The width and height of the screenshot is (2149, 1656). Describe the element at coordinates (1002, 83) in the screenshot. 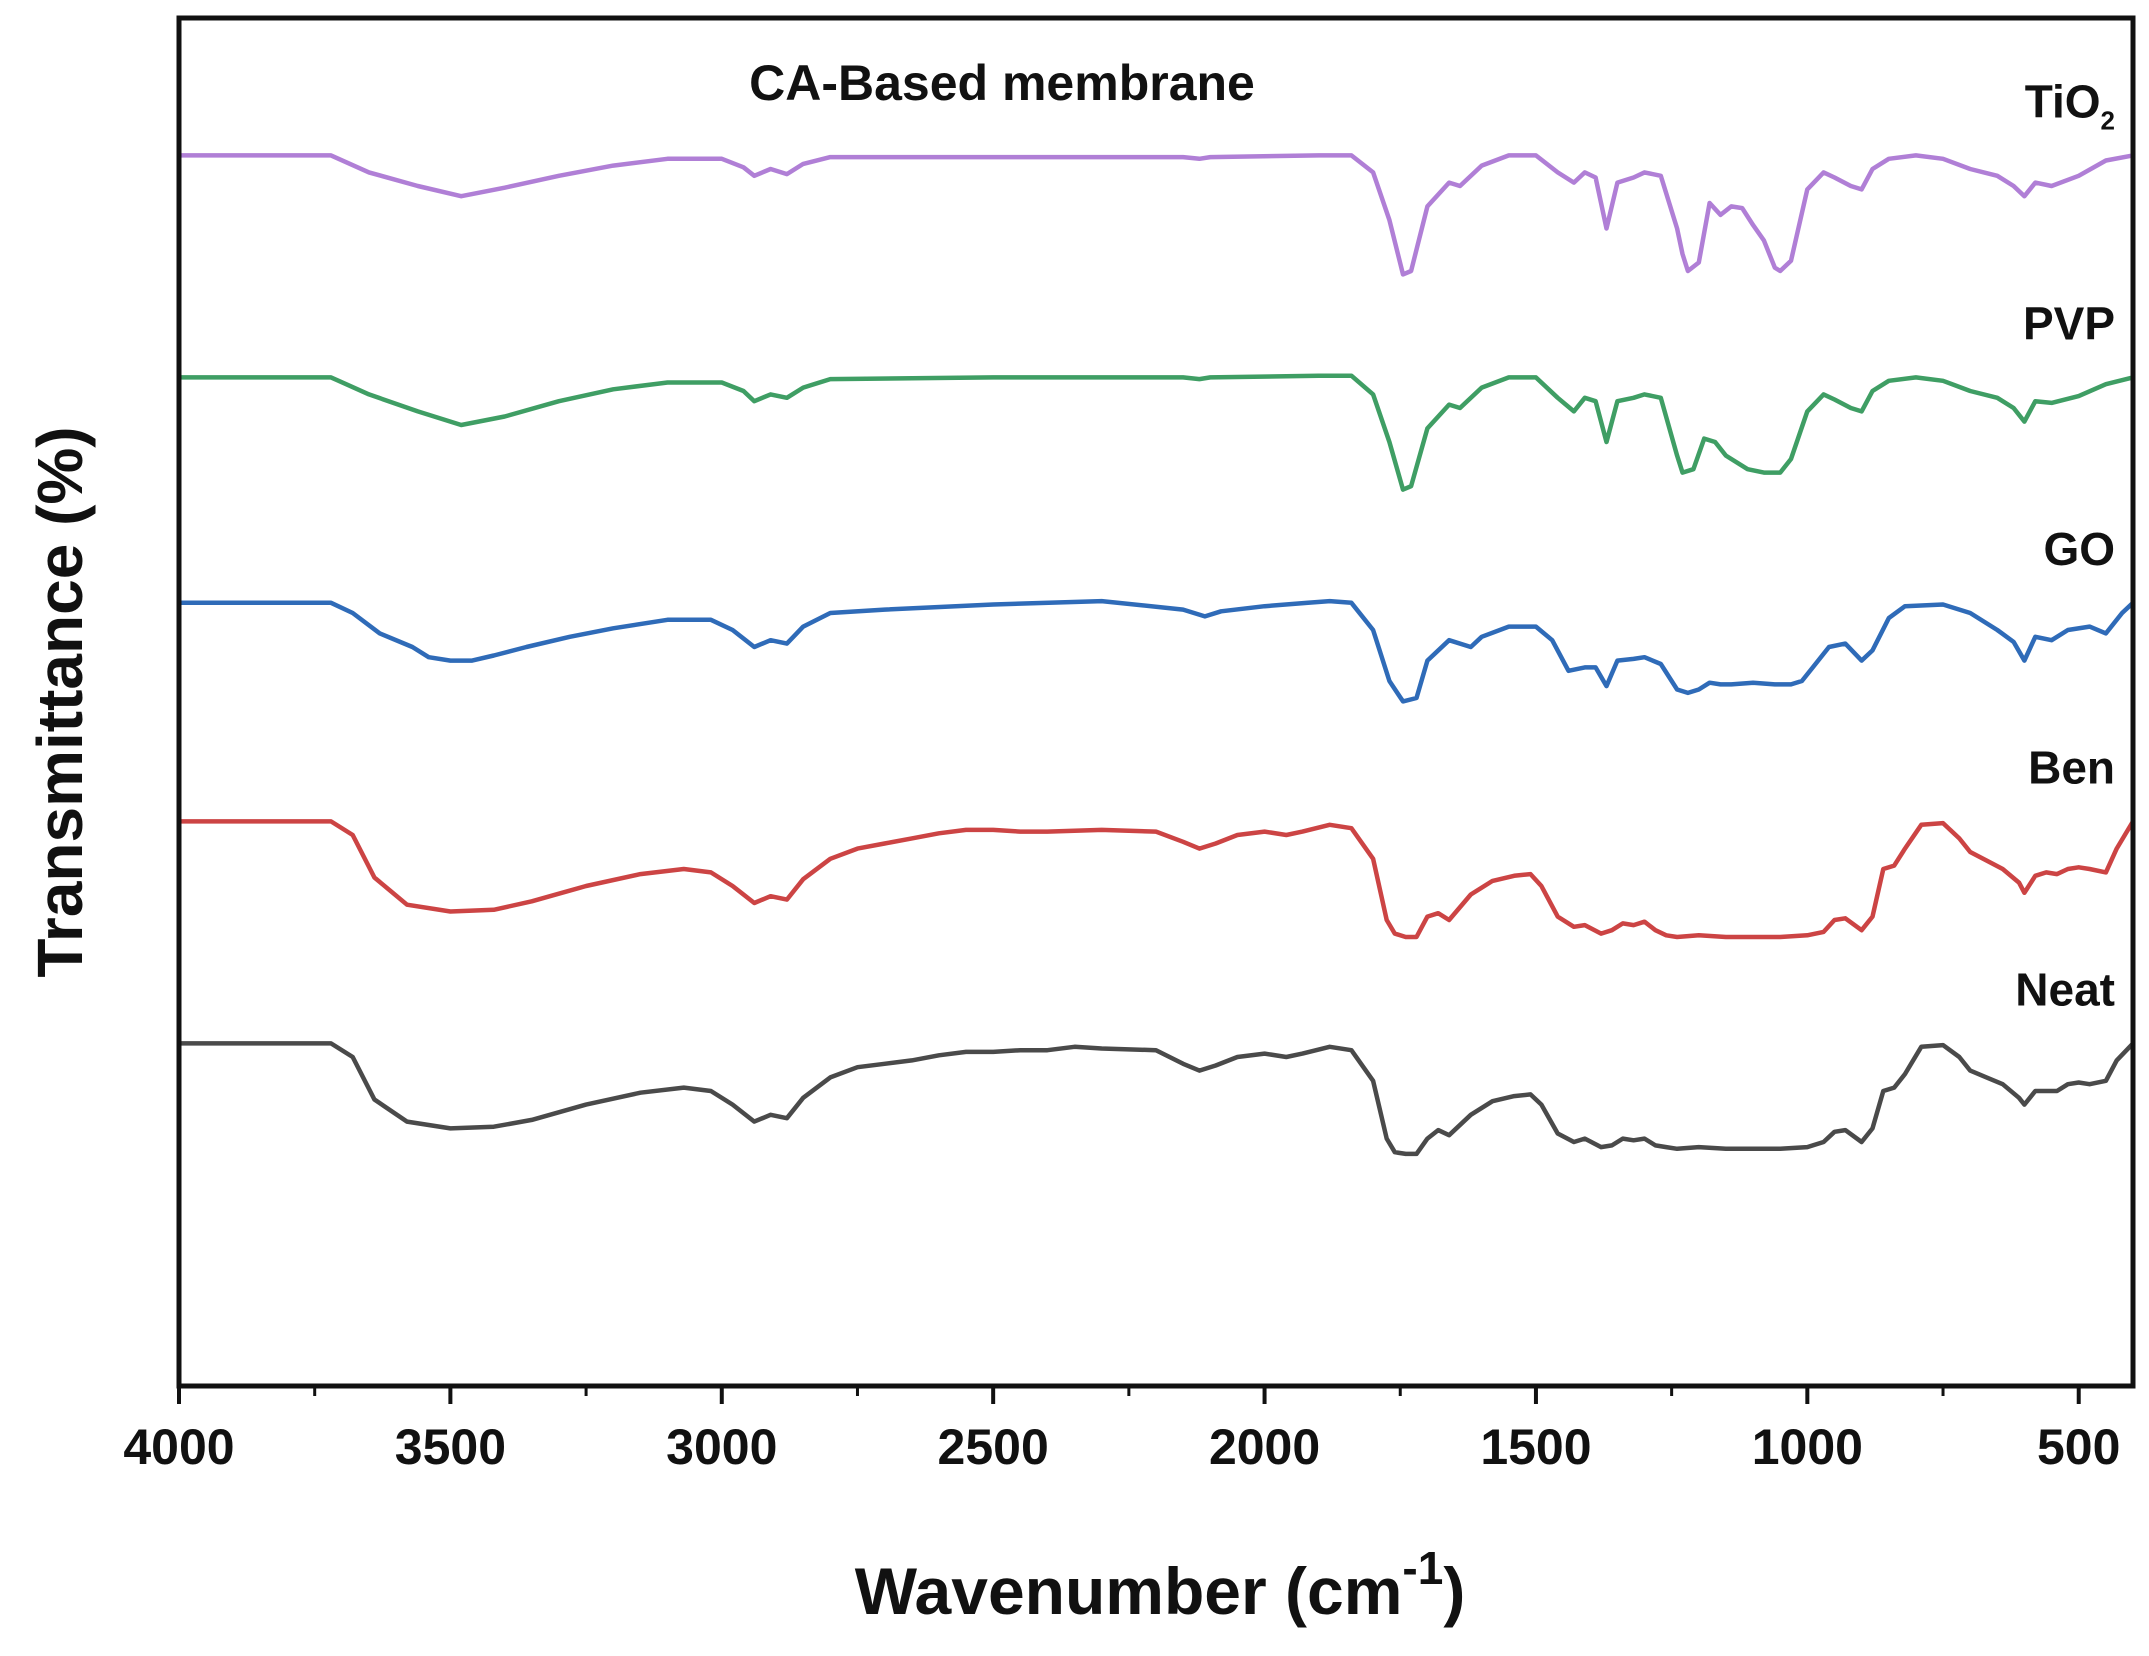

I see `chart-title: CA-Based membrane` at that location.